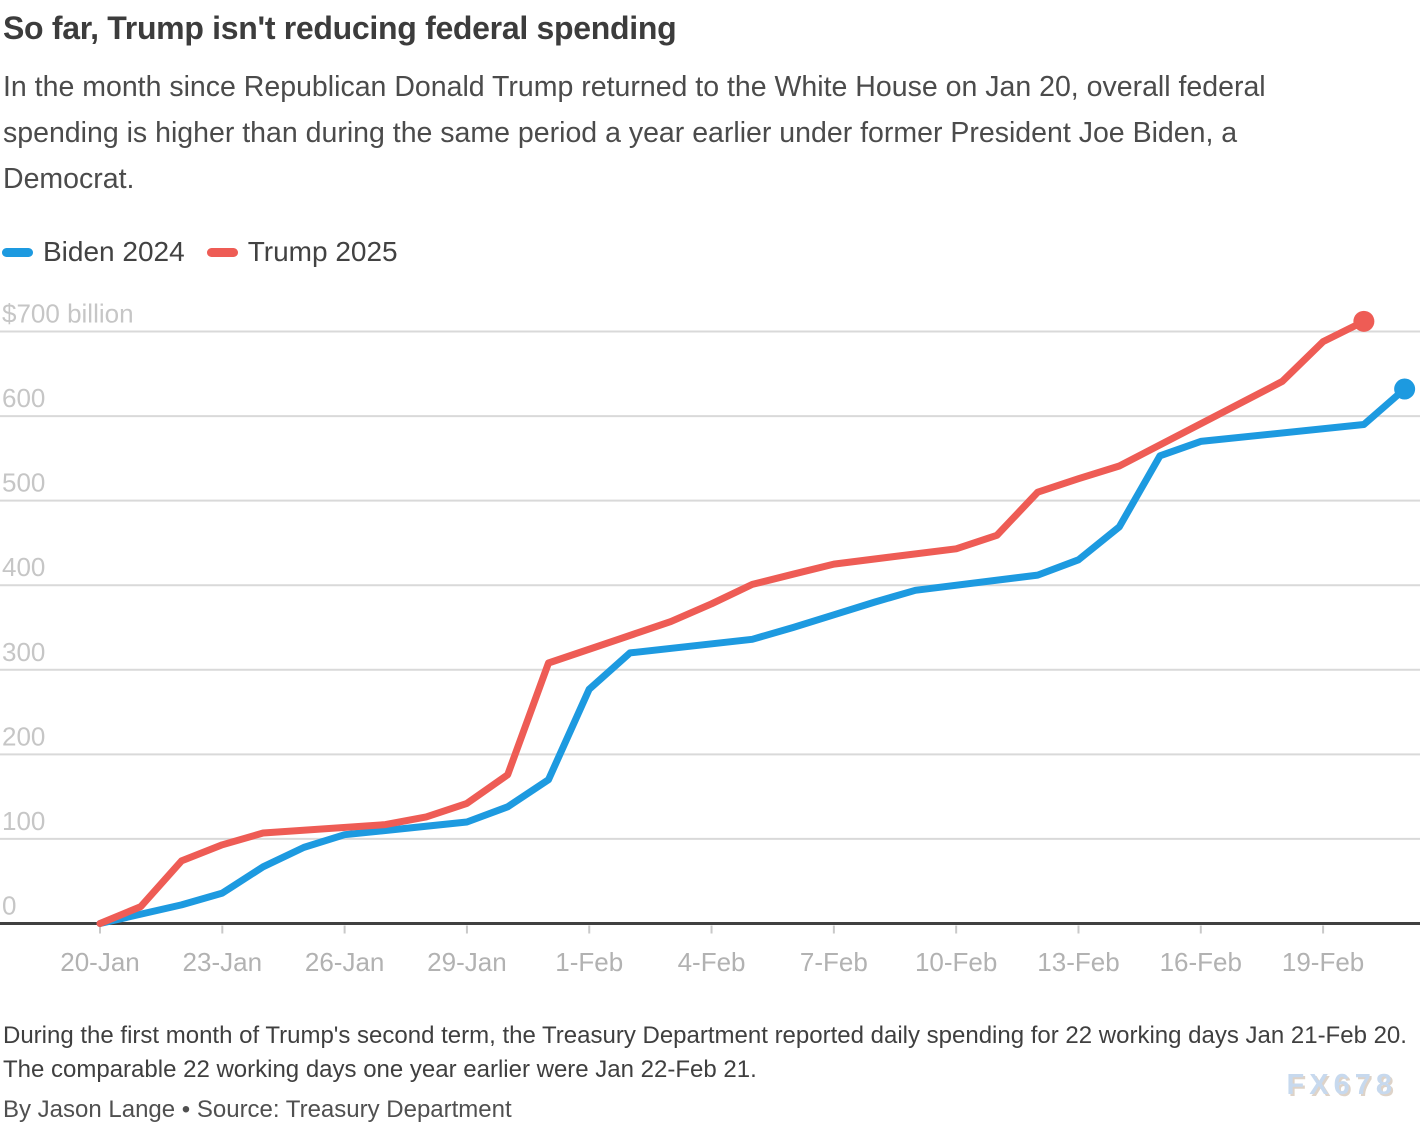  I want to click on x-tick-label: 16-Feb, so click(1201, 962).